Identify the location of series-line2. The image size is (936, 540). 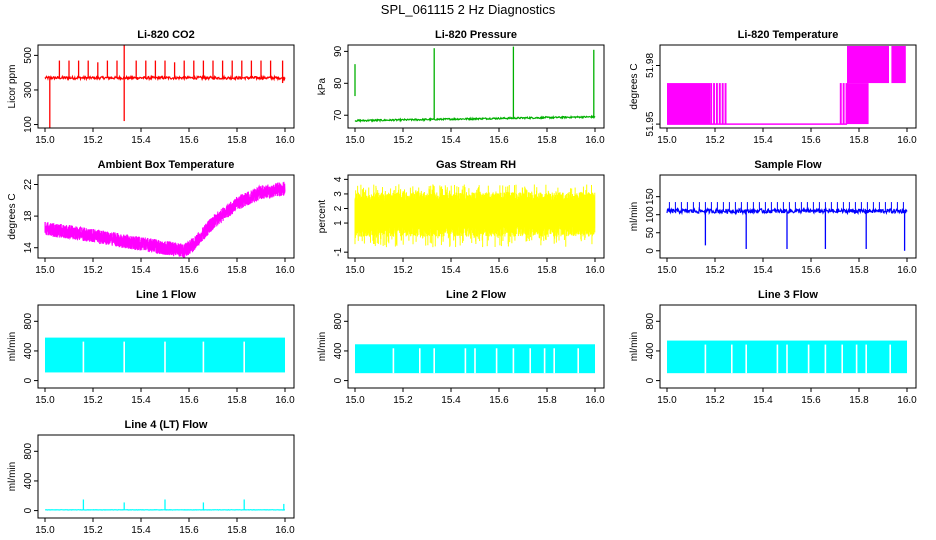
(475, 359).